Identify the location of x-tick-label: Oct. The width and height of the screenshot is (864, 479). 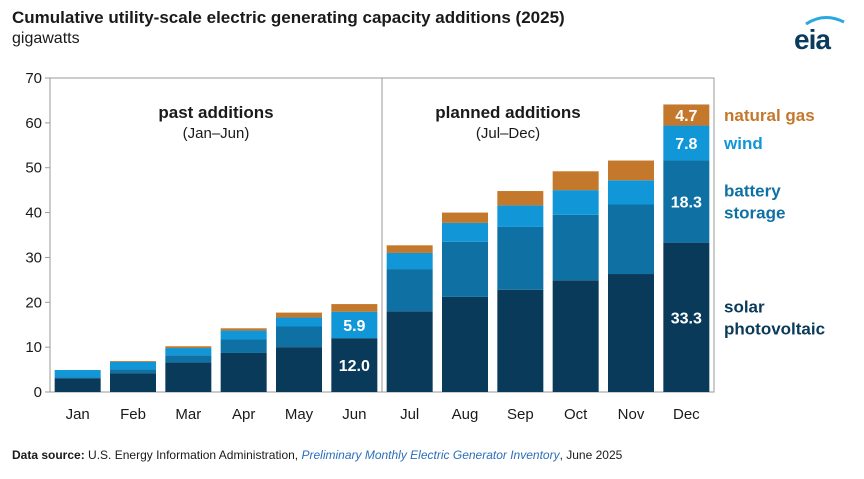
(576, 414).